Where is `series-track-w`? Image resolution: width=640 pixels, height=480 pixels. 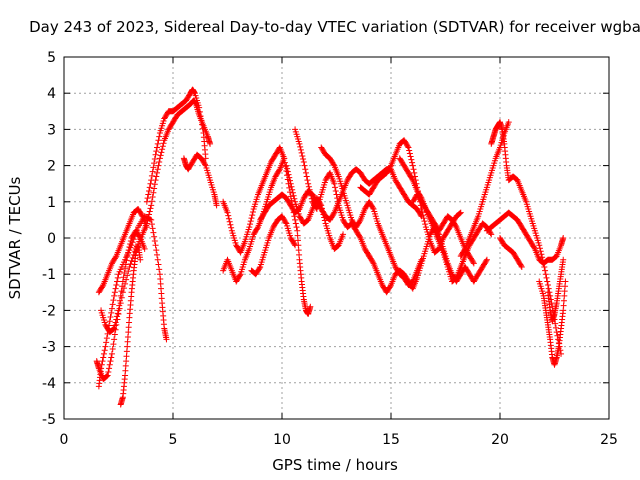 series-track-w is located at coordinates (552, 323).